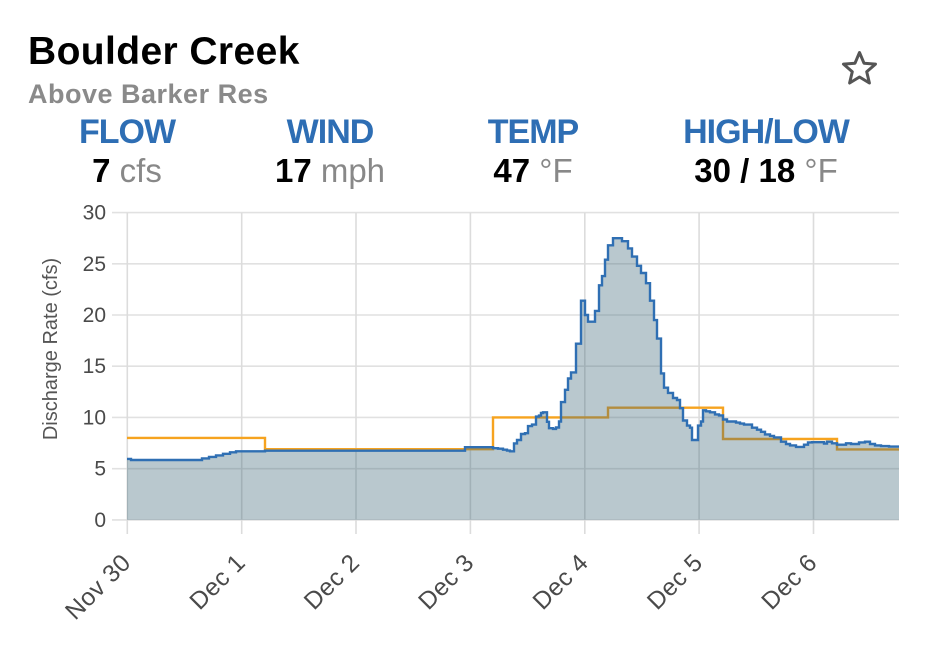 The width and height of the screenshot is (928, 658). I want to click on svg-text: 20, so click(94, 315).